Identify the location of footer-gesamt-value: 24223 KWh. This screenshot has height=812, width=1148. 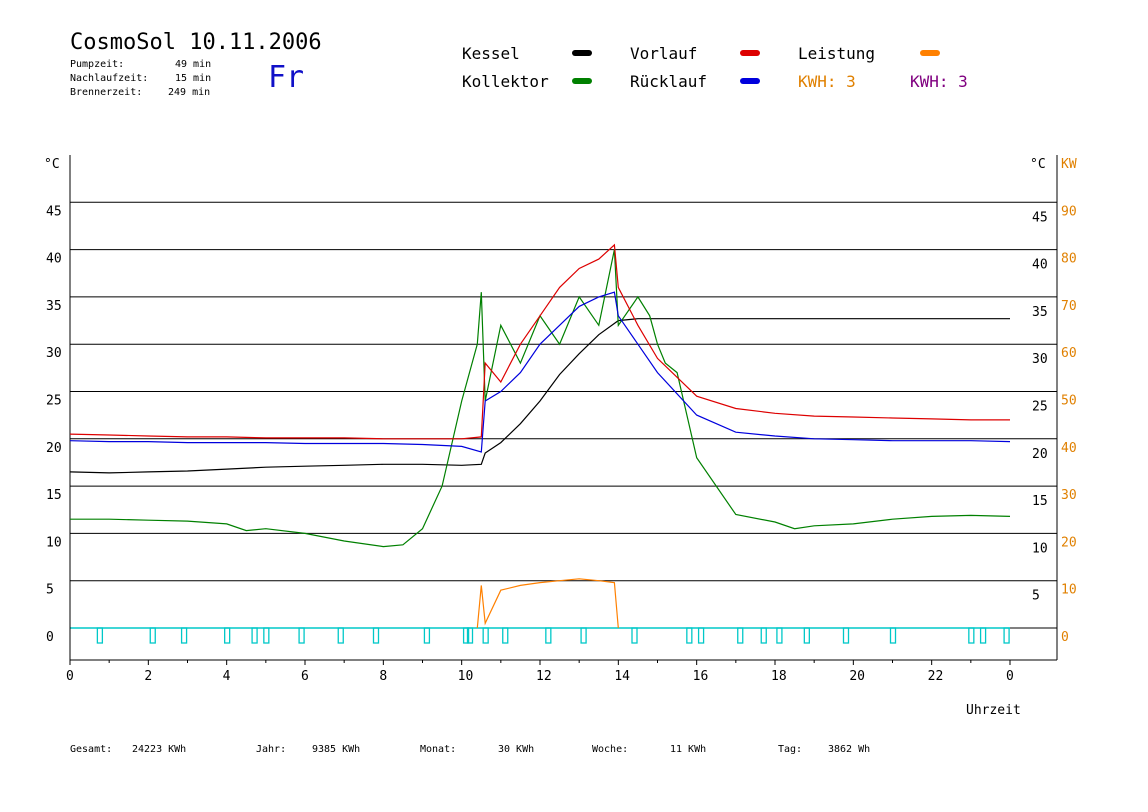
(159, 749).